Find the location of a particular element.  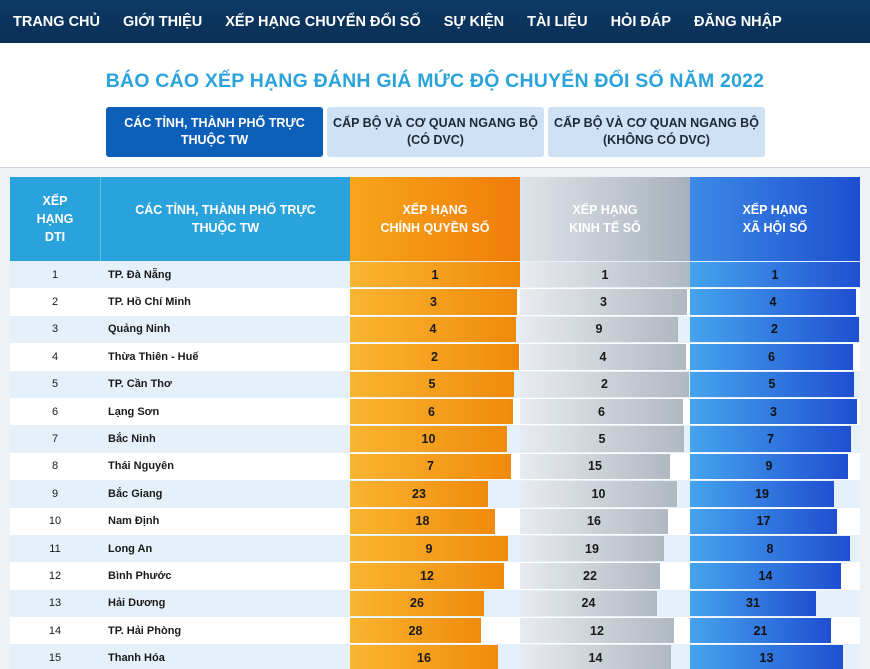

table-row: 9 Bắc Giang 23 10 19 is located at coordinates (435, 494).